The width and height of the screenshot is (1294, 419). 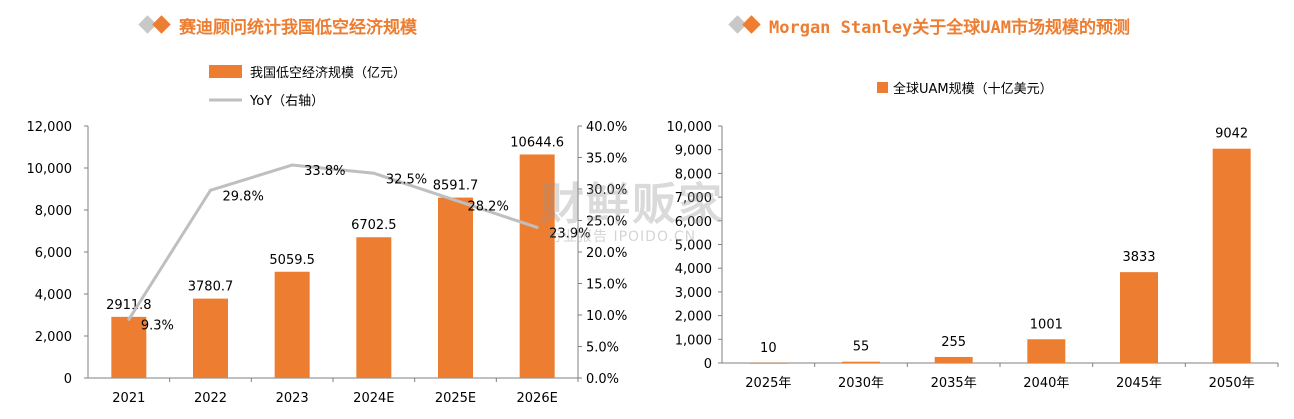 What do you see at coordinates (128, 398) in the screenshot?
I see `x-tick-label: 2021` at bounding box center [128, 398].